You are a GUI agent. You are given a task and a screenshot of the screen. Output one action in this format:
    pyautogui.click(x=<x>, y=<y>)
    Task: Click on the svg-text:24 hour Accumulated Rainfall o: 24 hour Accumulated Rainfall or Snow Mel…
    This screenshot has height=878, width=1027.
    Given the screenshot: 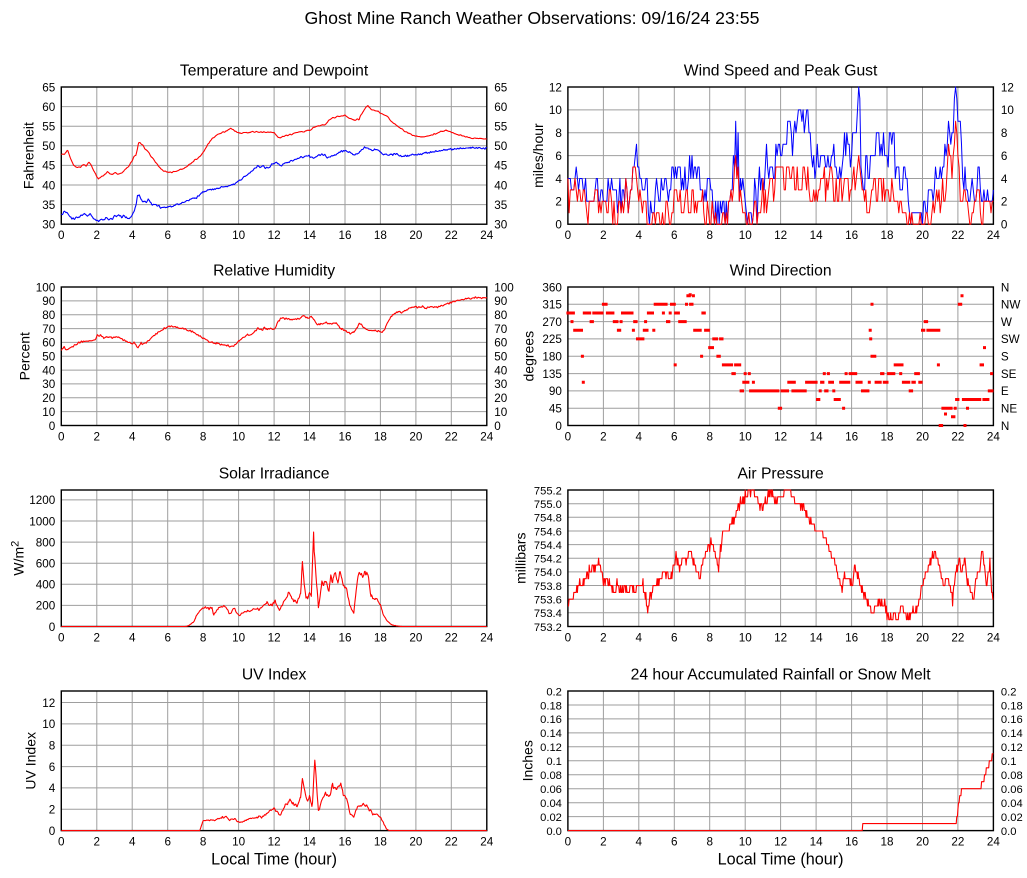 What is the action you would take?
    pyautogui.click(x=781, y=675)
    